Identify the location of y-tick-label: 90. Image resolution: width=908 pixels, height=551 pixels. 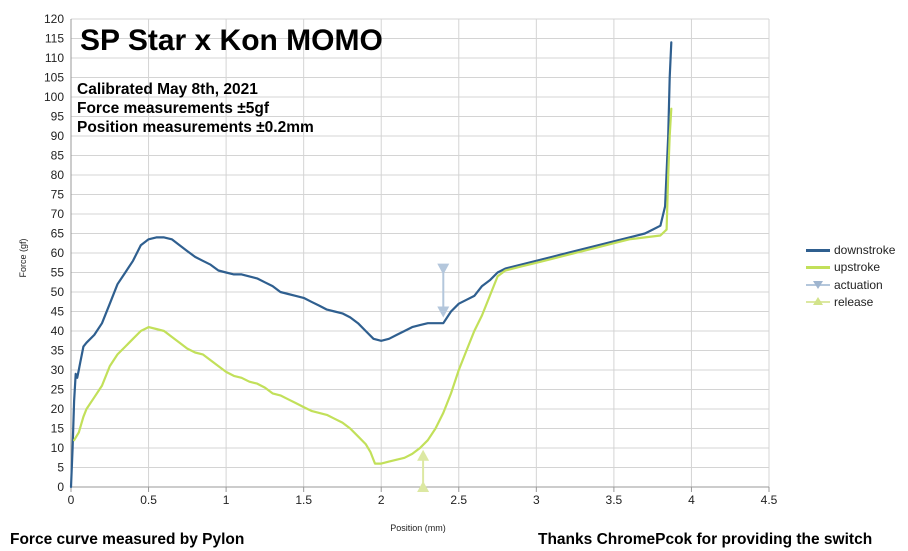
(58, 136).